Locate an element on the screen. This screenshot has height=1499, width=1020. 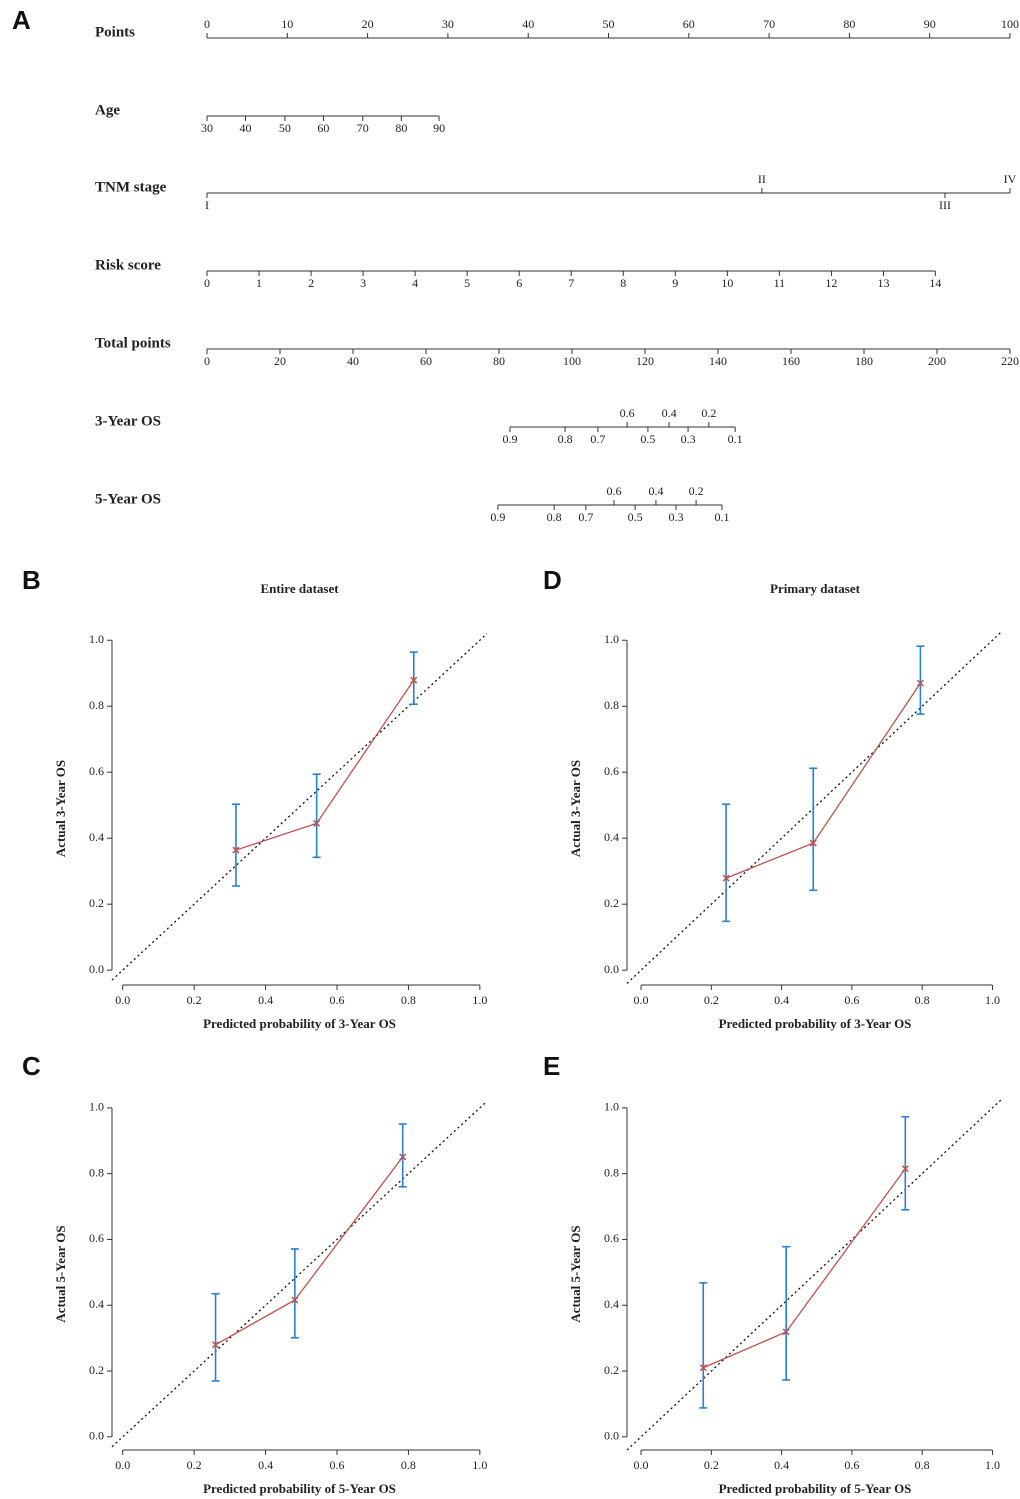
tick-label: 8 is located at coordinates (623, 283).